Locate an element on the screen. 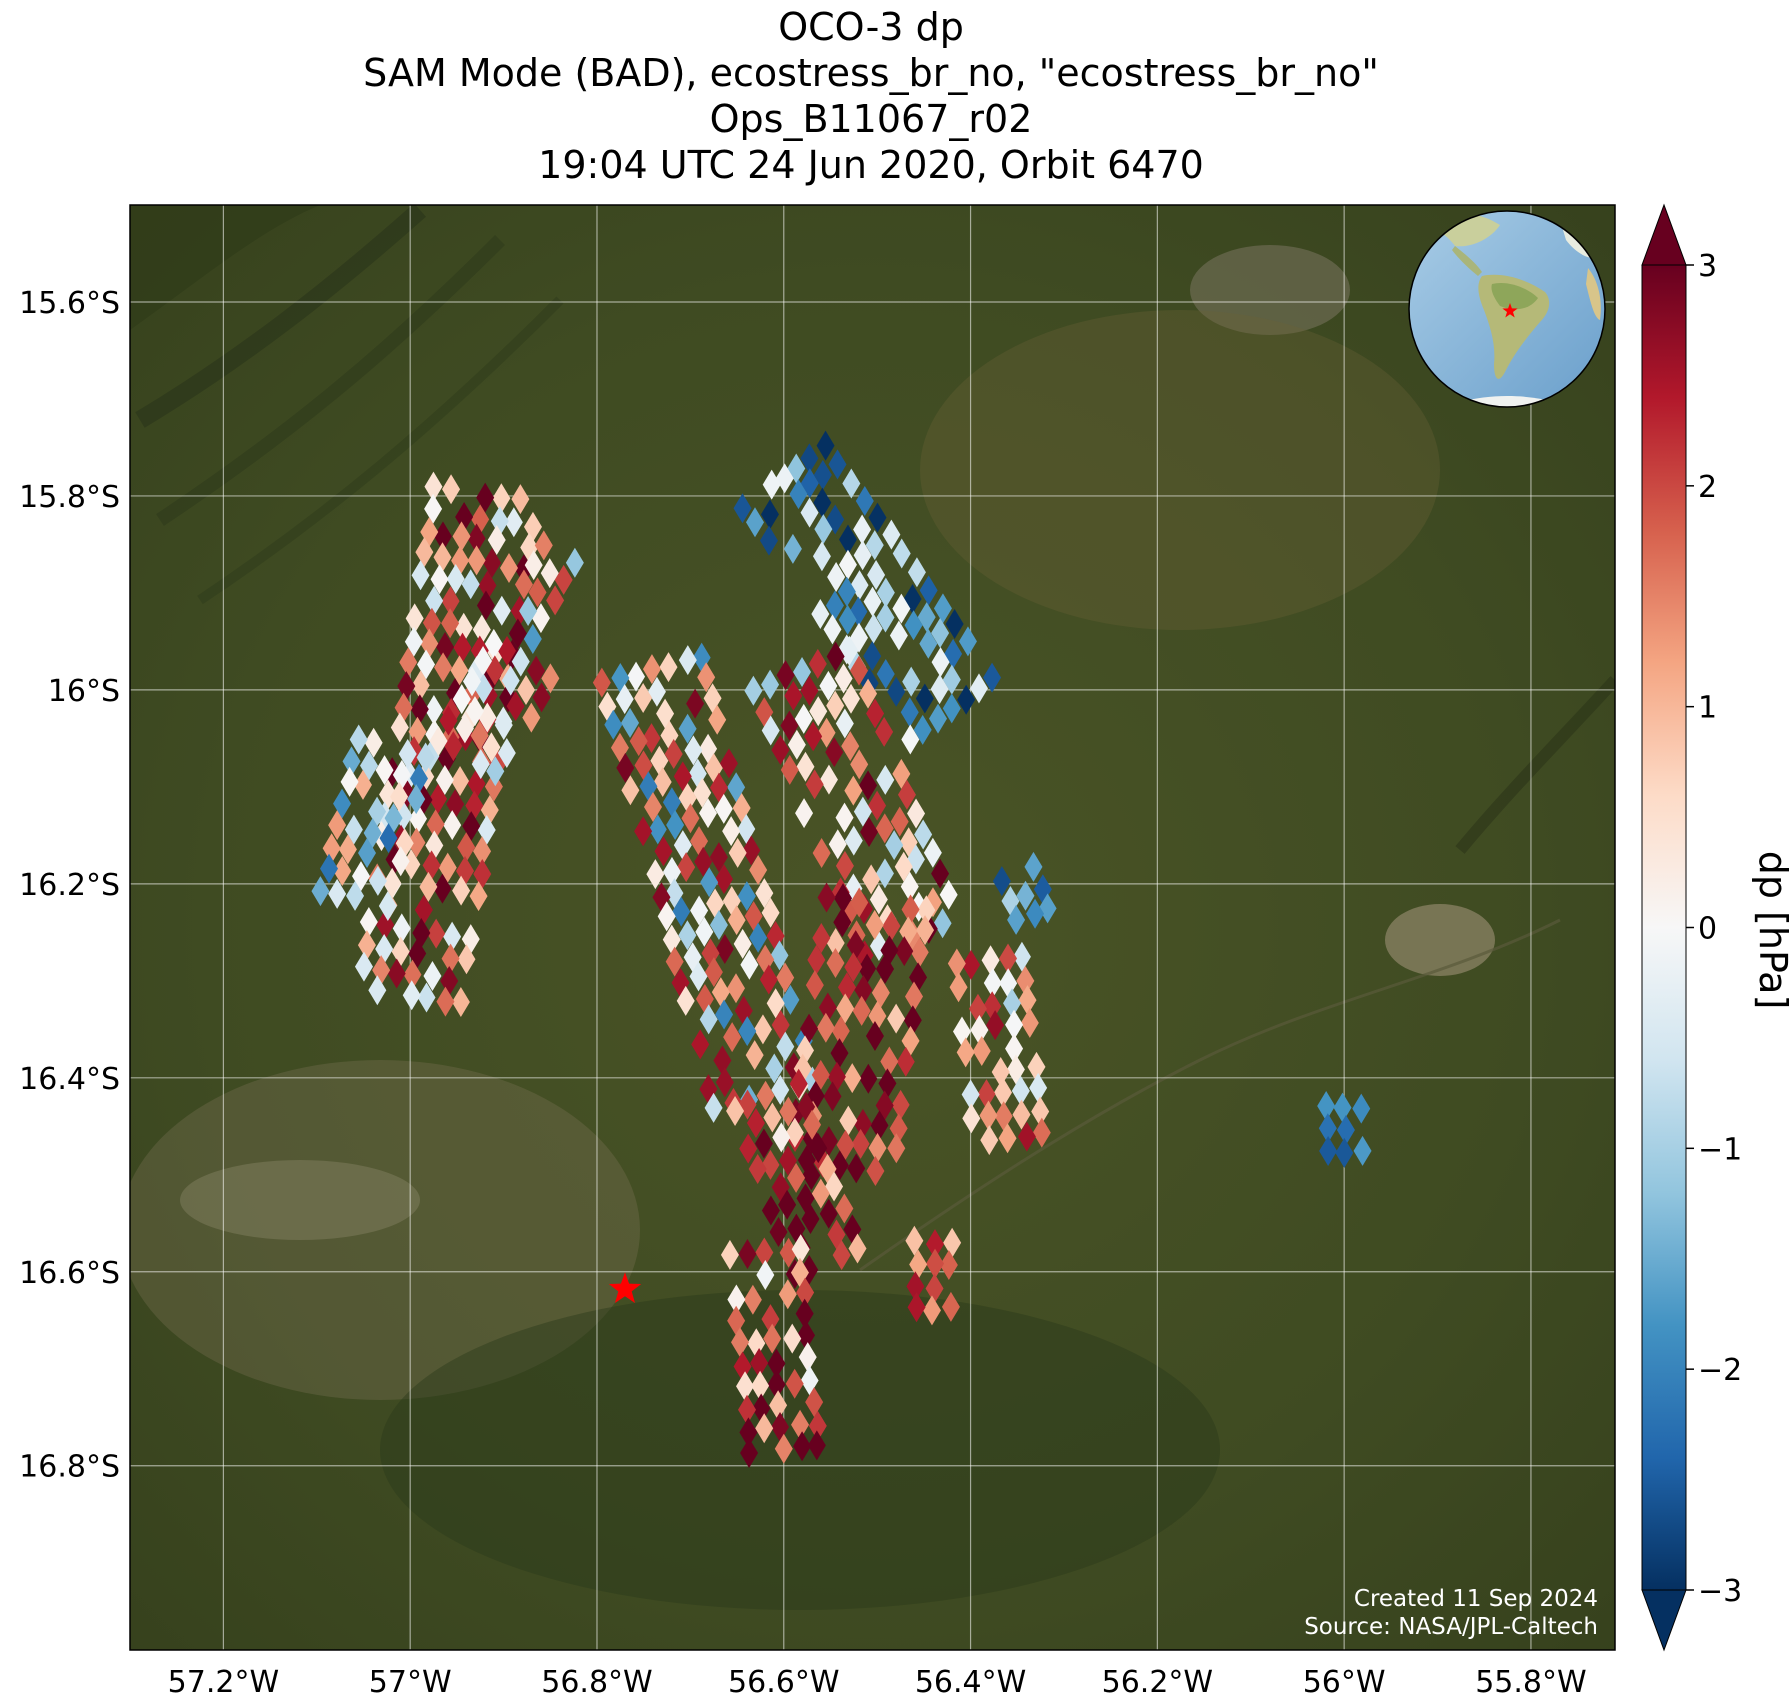 The image size is (1792, 1704). globe-antarctica is located at coordinates (1507, 401).